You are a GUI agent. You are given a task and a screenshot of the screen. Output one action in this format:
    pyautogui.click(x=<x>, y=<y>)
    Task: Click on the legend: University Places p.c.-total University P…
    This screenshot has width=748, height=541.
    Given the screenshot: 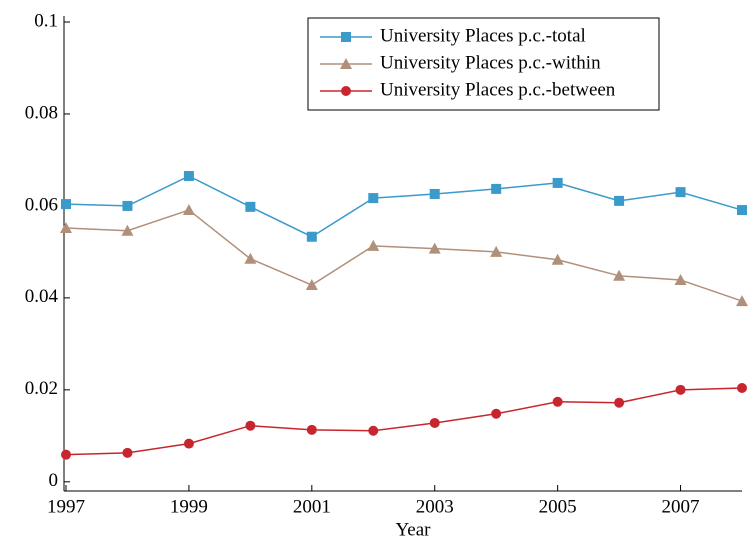 What is the action you would take?
    pyautogui.click(x=483, y=64)
    